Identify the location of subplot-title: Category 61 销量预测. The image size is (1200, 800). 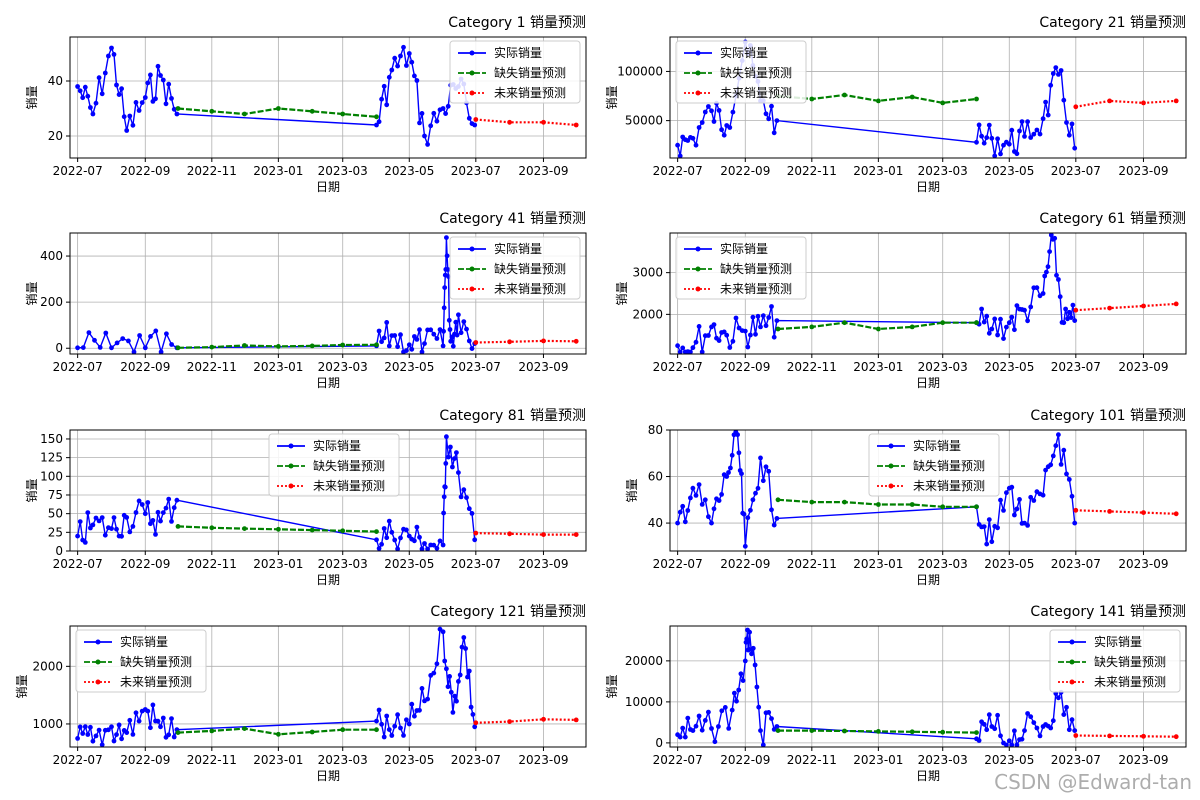
(1112, 219).